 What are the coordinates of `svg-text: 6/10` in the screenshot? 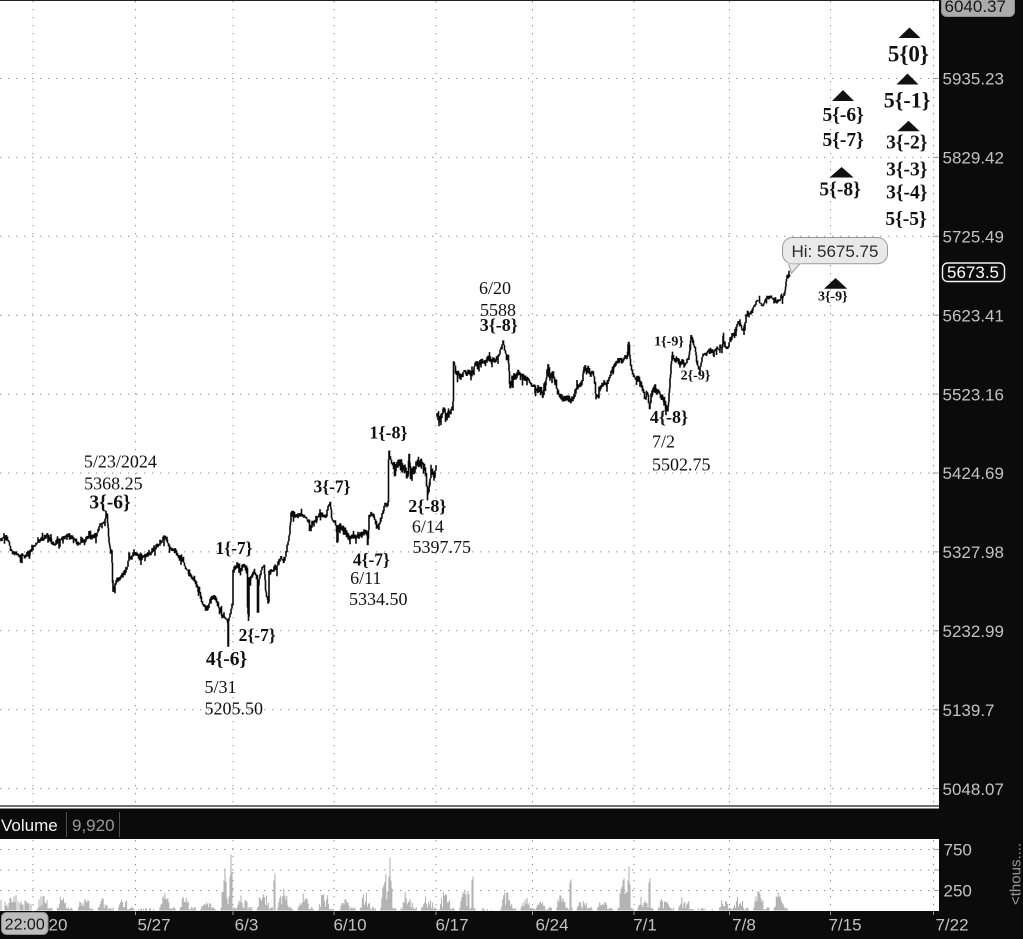 It's located at (349, 925).